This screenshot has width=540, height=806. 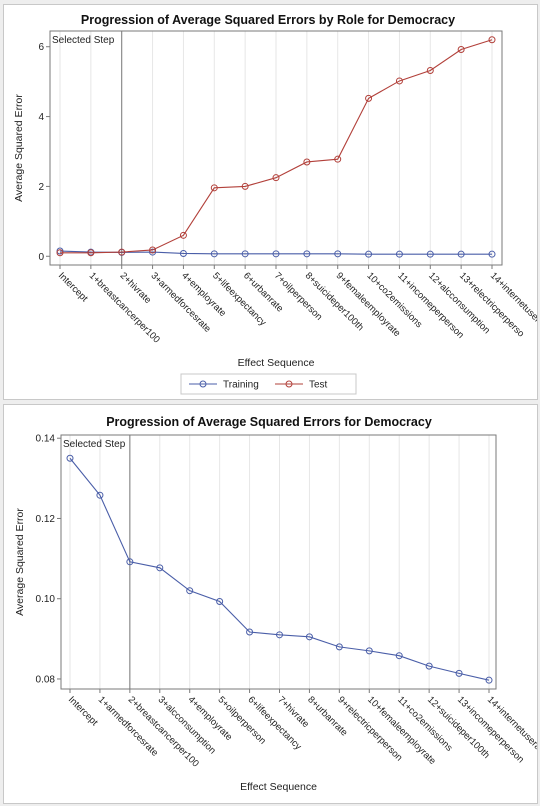 What do you see at coordinates (46, 679) in the screenshot?
I see `y-tick-label: 0.08` at bounding box center [46, 679].